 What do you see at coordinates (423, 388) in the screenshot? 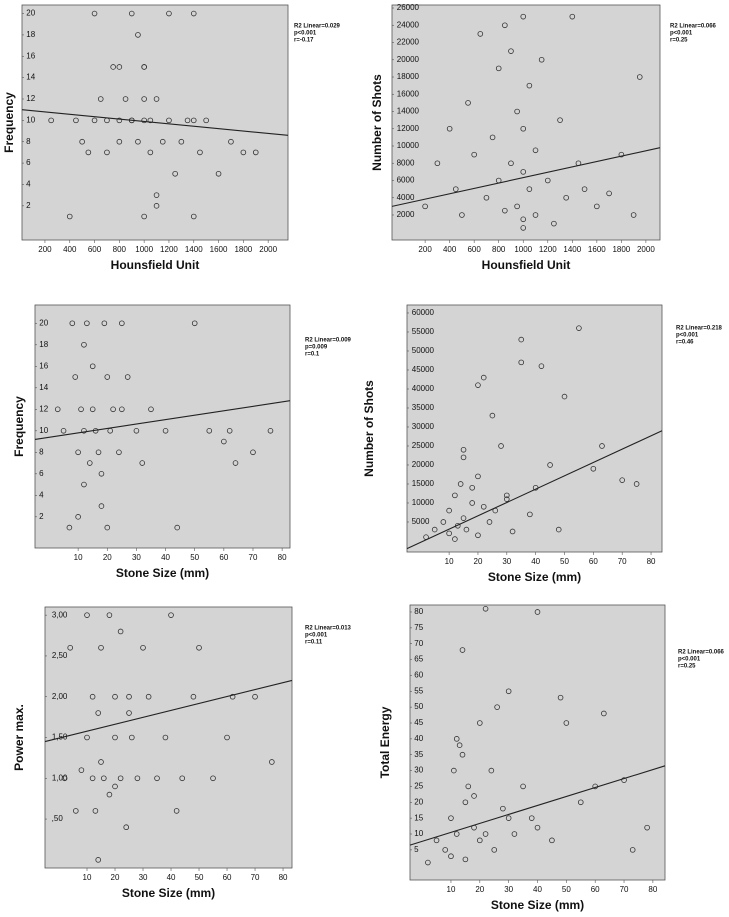
I see `y-tick-label: 40000` at bounding box center [423, 388].